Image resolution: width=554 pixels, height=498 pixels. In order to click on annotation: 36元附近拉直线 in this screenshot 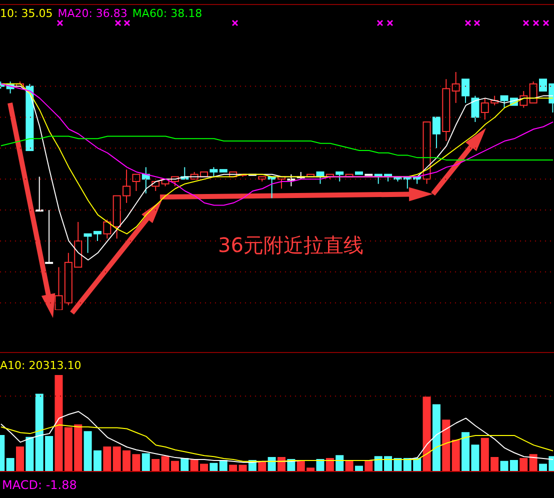, I will do `click(291, 245)`.